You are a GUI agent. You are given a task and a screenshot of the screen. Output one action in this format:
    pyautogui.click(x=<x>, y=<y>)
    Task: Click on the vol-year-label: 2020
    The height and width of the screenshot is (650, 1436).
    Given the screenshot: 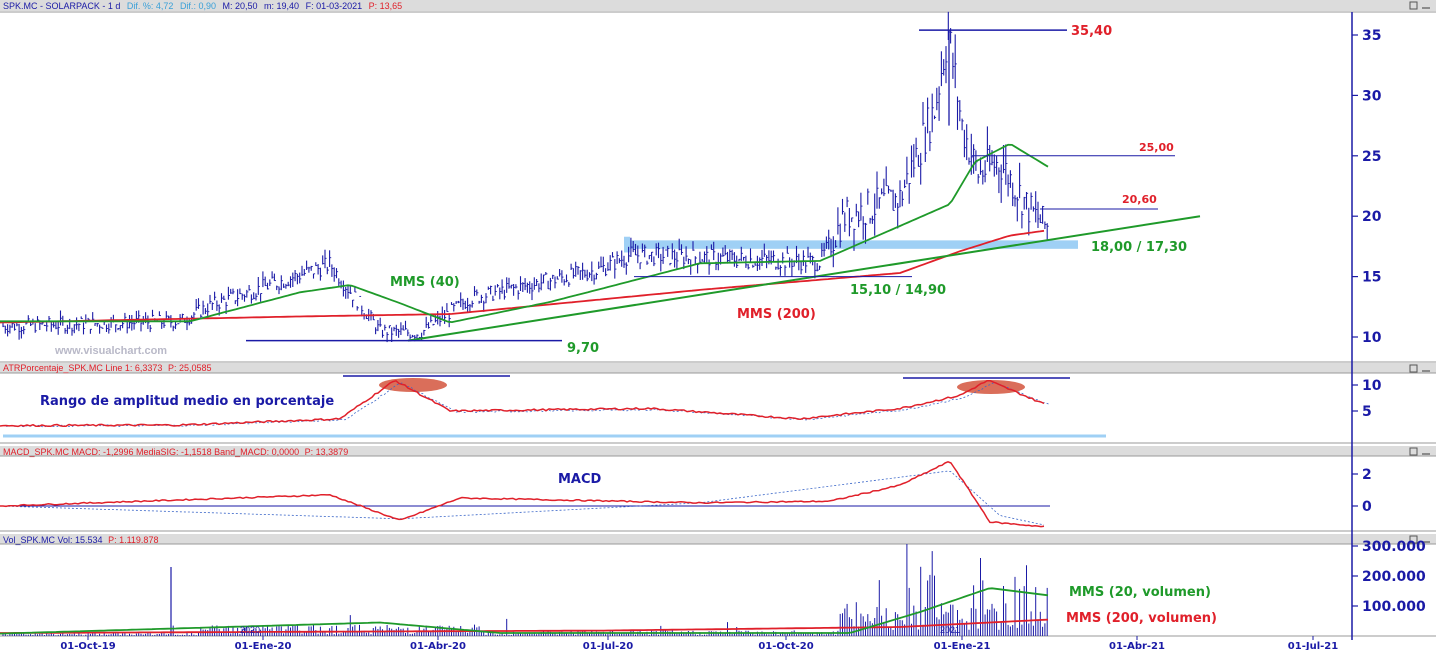 What is the action you would take?
    pyautogui.click(x=250, y=630)
    